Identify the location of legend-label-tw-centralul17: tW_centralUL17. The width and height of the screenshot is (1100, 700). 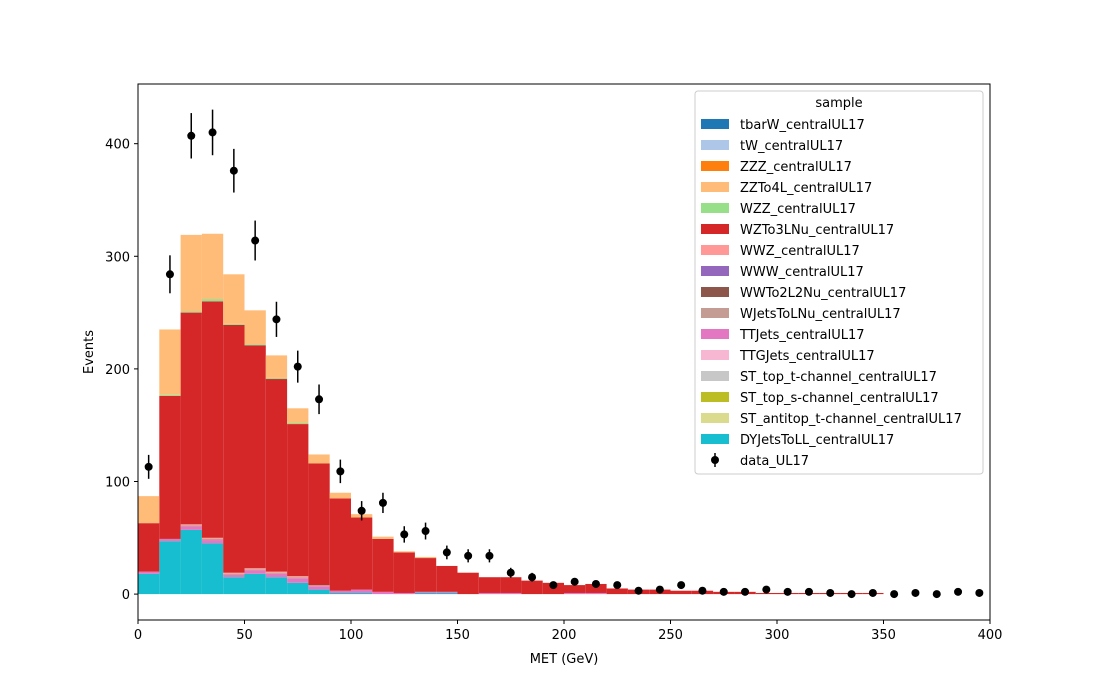
(791, 146).